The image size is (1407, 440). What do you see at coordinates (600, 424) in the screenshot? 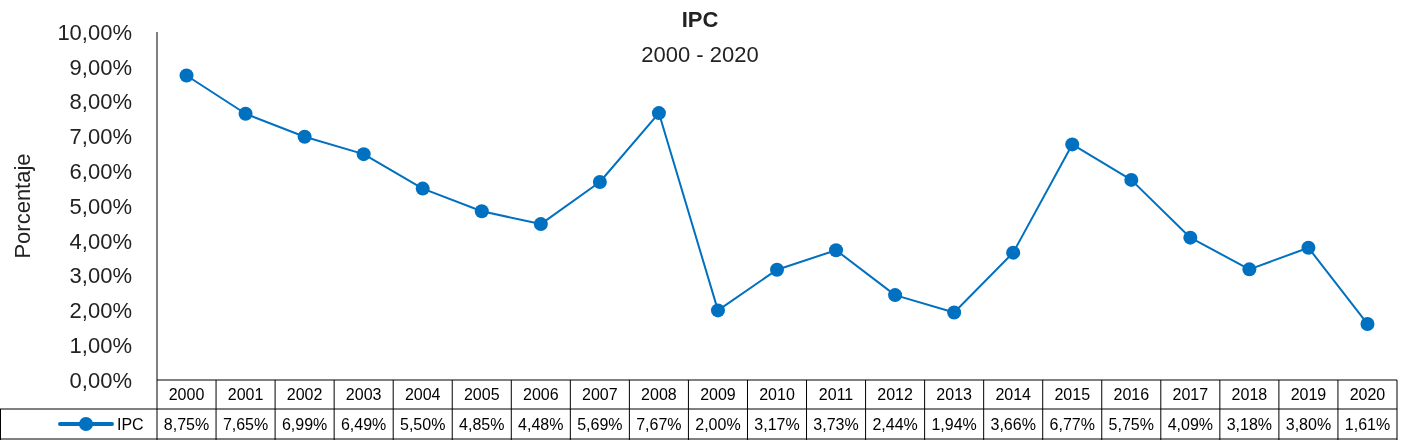
I see `data-label: 5,69%` at bounding box center [600, 424].